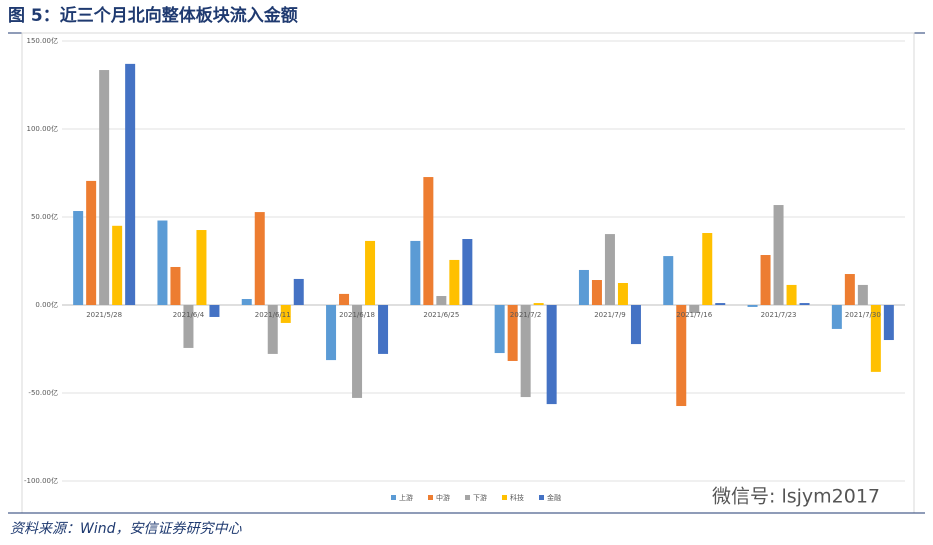 The image size is (933, 545). What do you see at coordinates (406, 497) in the screenshot?
I see `legend-label: 上游` at bounding box center [406, 497].